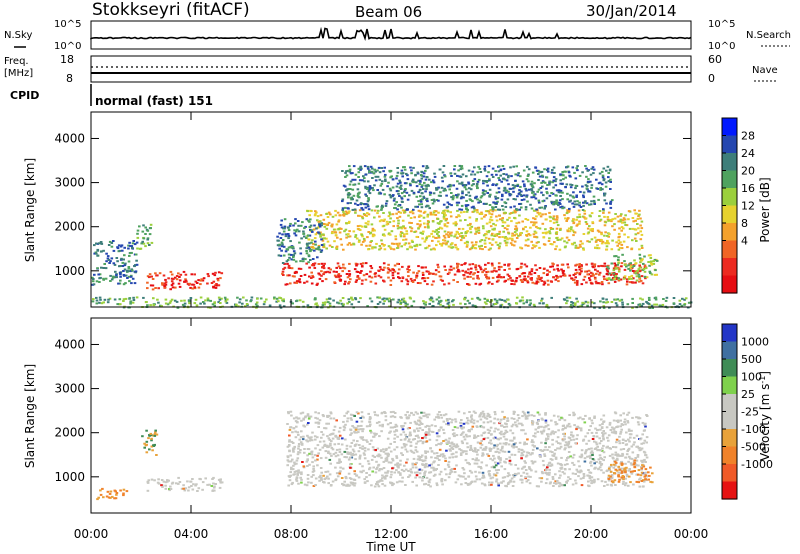  Describe the element at coordinates (729, 144) in the screenshot. I see `colorbar-segment` at that location.